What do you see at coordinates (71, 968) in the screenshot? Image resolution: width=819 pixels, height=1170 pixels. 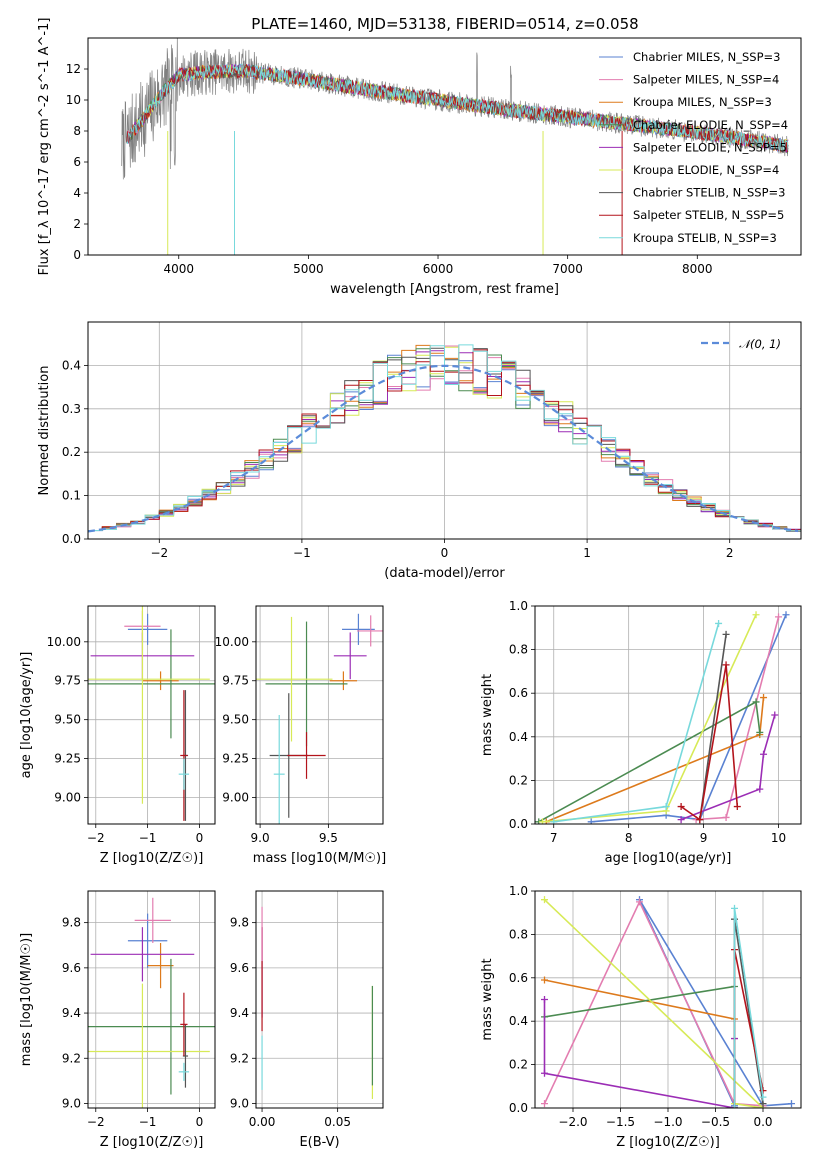 I see `y-tick-label: 9.6` at bounding box center [71, 968].